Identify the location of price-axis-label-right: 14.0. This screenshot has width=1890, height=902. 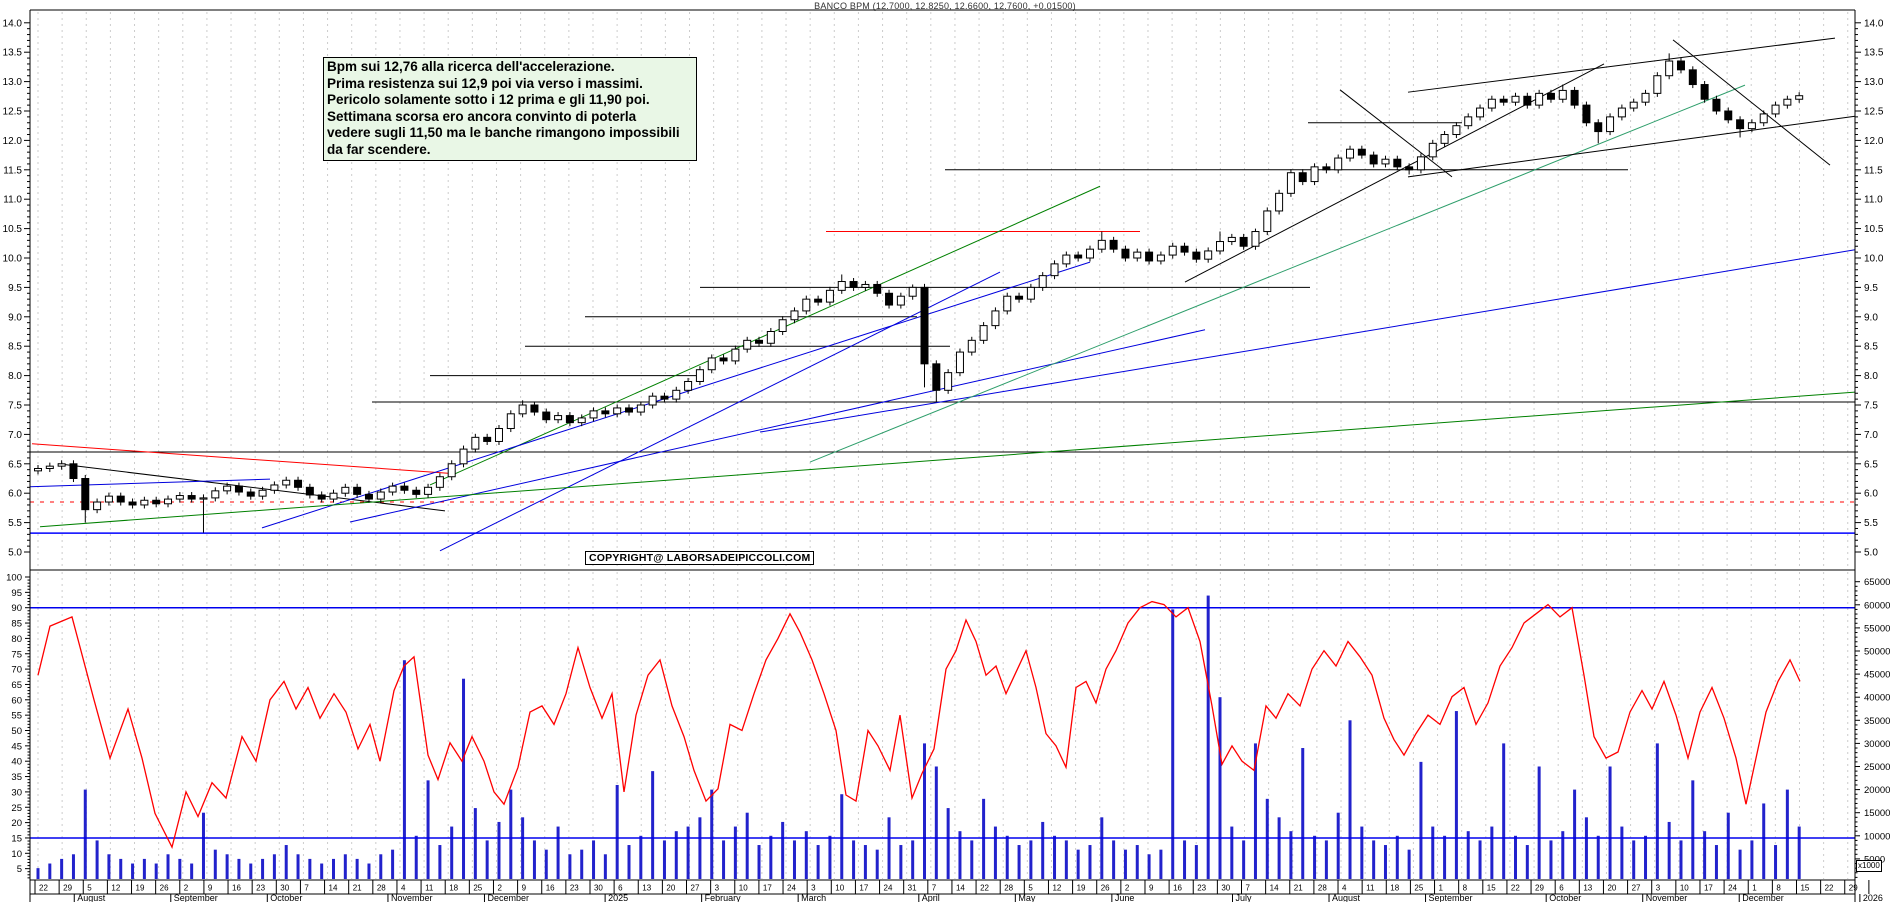
(1874, 23).